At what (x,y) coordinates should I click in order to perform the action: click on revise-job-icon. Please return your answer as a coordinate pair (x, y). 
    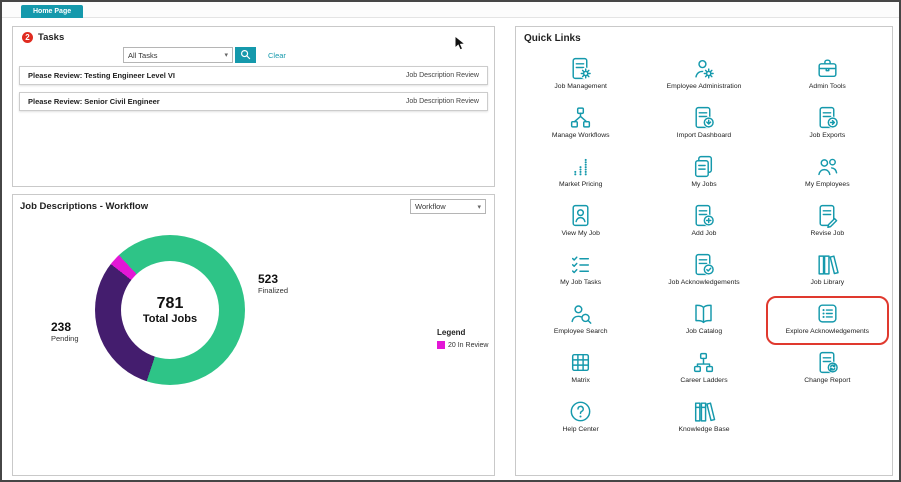
    Looking at the image, I should click on (827, 215).